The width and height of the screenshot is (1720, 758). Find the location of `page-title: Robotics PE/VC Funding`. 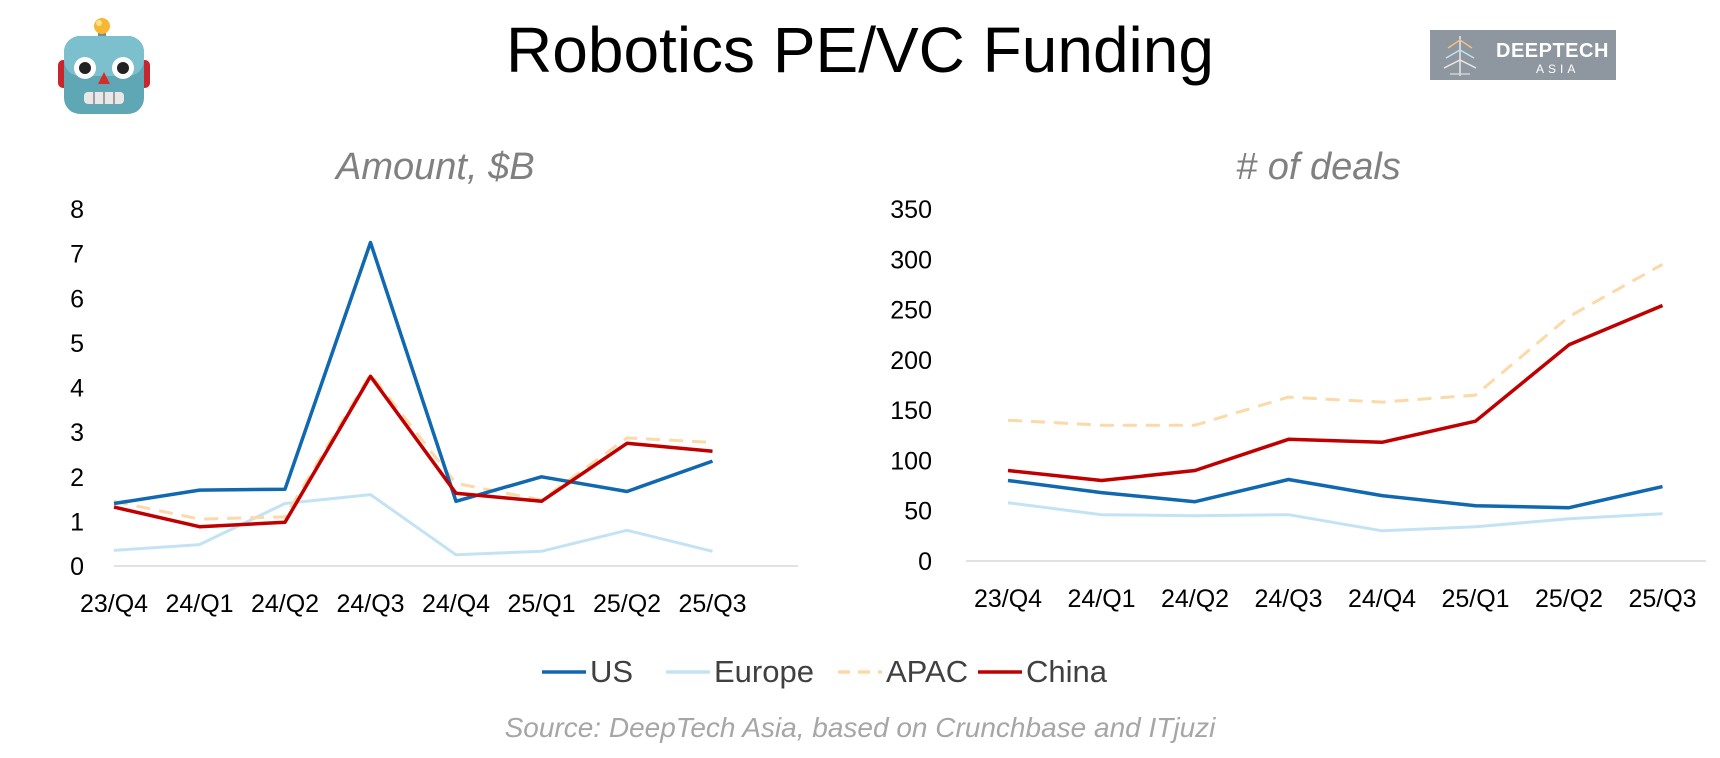

page-title: Robotics PE/VC Funding is located at coordinates (860, 50).